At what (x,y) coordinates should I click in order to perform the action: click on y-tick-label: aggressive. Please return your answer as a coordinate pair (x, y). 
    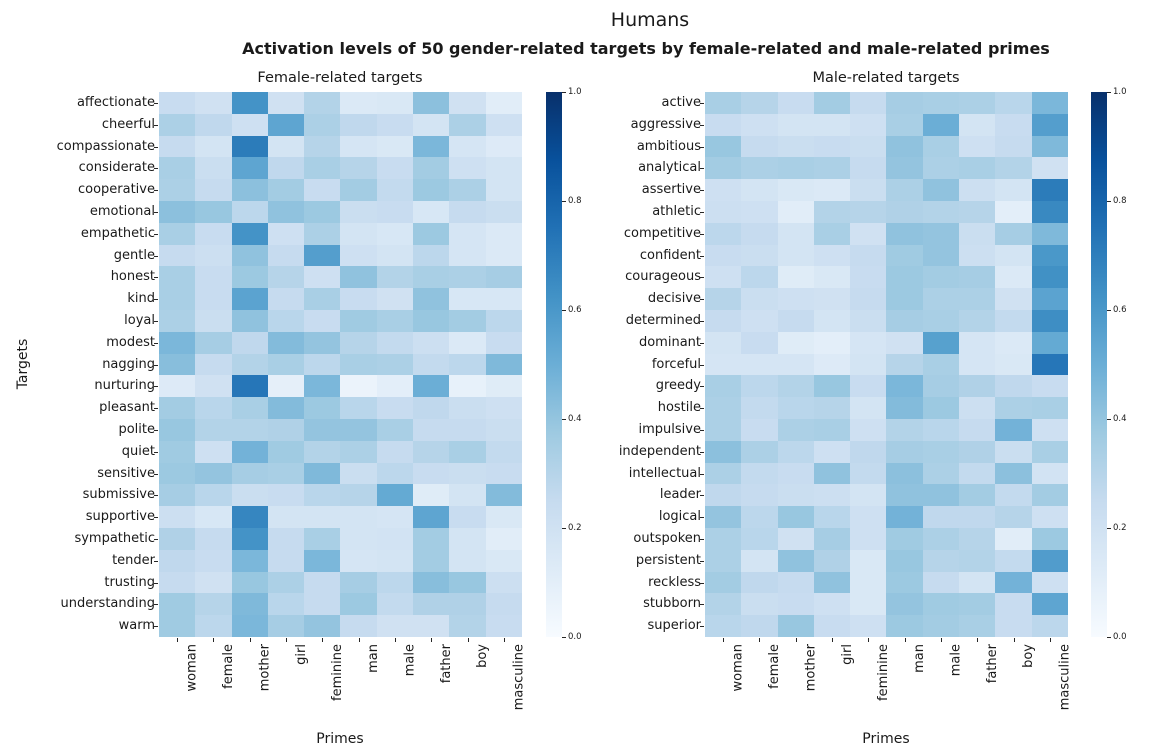
    Looking at the image, I should click on (665, 124).